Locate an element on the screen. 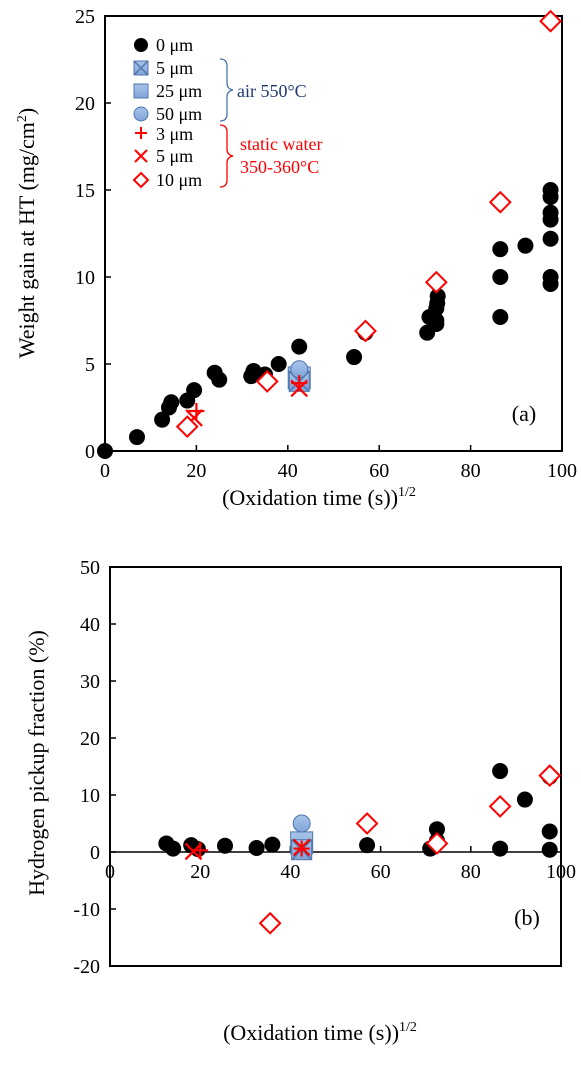 The width and height of the screenshot is (581, 1068). panel-label-b: (b) is located at coordinates (527, 917).